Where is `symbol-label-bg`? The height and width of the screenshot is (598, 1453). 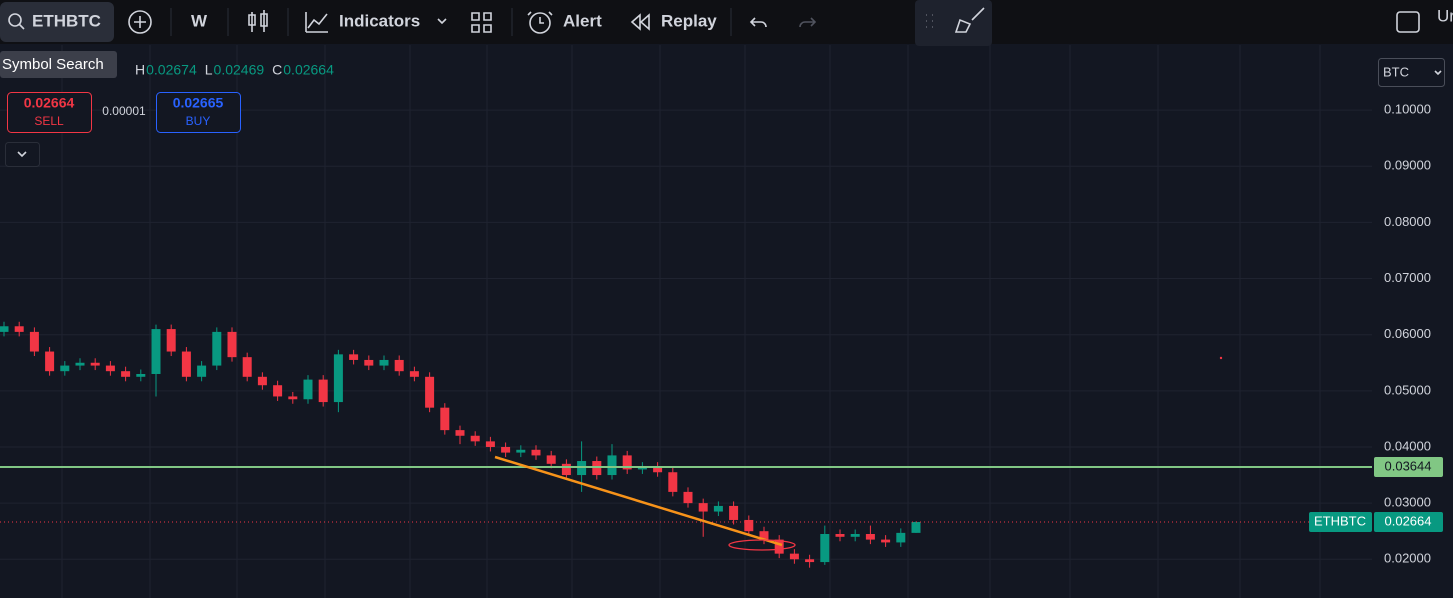
symbol-label-bg is located at coordinates (1340, 521).